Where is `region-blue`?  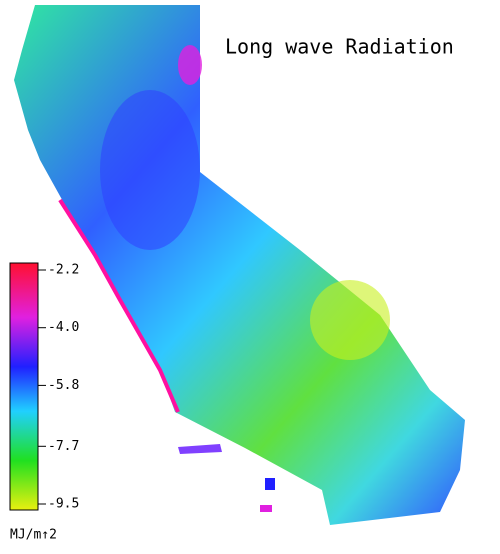
region-blue is located at coordinates (150, 170).